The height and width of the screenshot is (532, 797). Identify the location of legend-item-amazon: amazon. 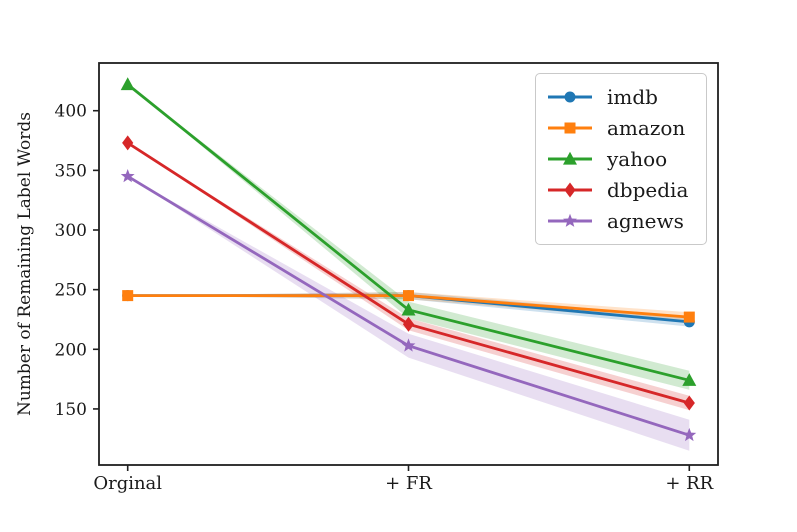
(623, 128).